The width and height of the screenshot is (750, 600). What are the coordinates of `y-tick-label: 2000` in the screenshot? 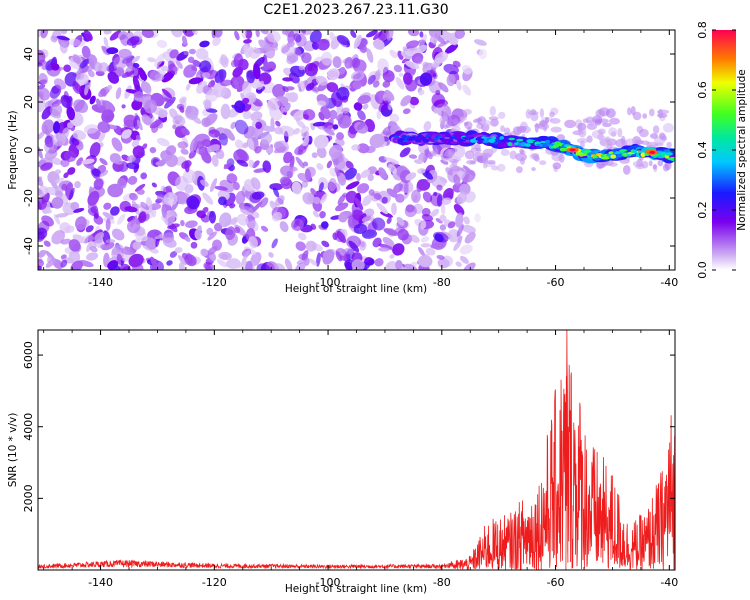 It's located at (28, 498).